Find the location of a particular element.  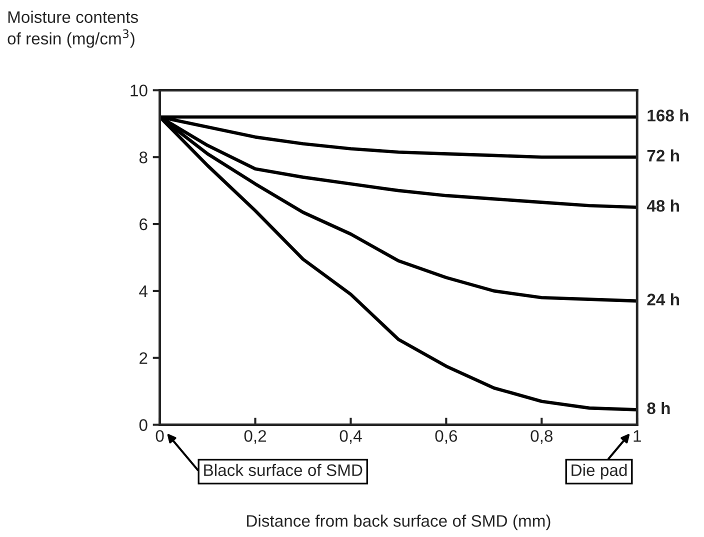

y-tick-label: 6 is located at coordinates (144, 224).